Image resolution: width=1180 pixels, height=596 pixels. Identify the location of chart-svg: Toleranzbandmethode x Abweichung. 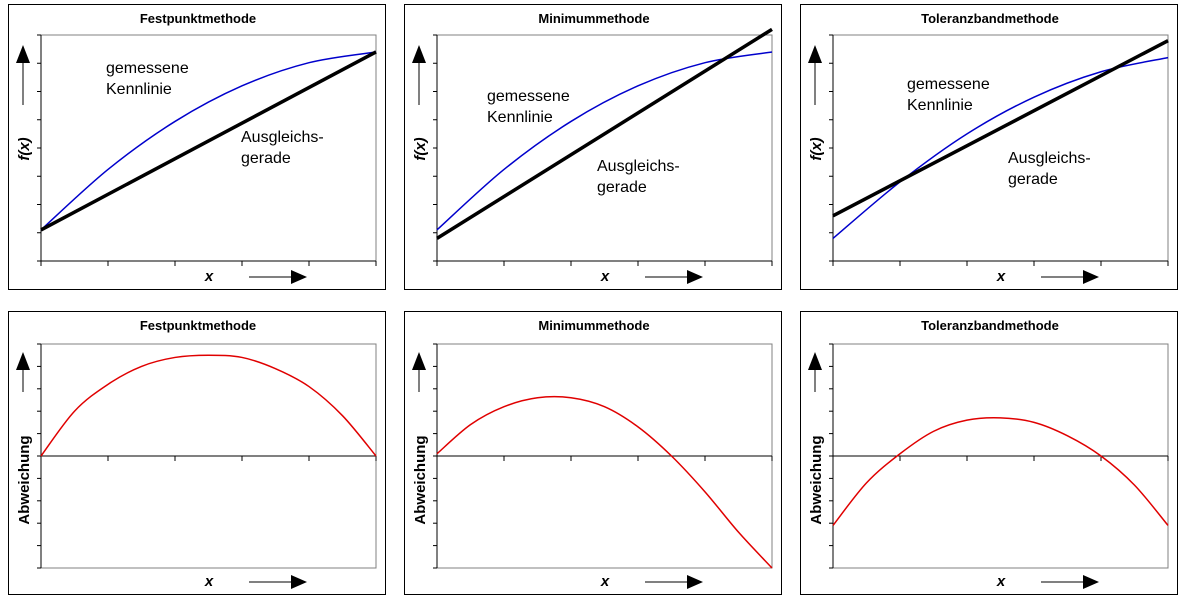
(988, 454).